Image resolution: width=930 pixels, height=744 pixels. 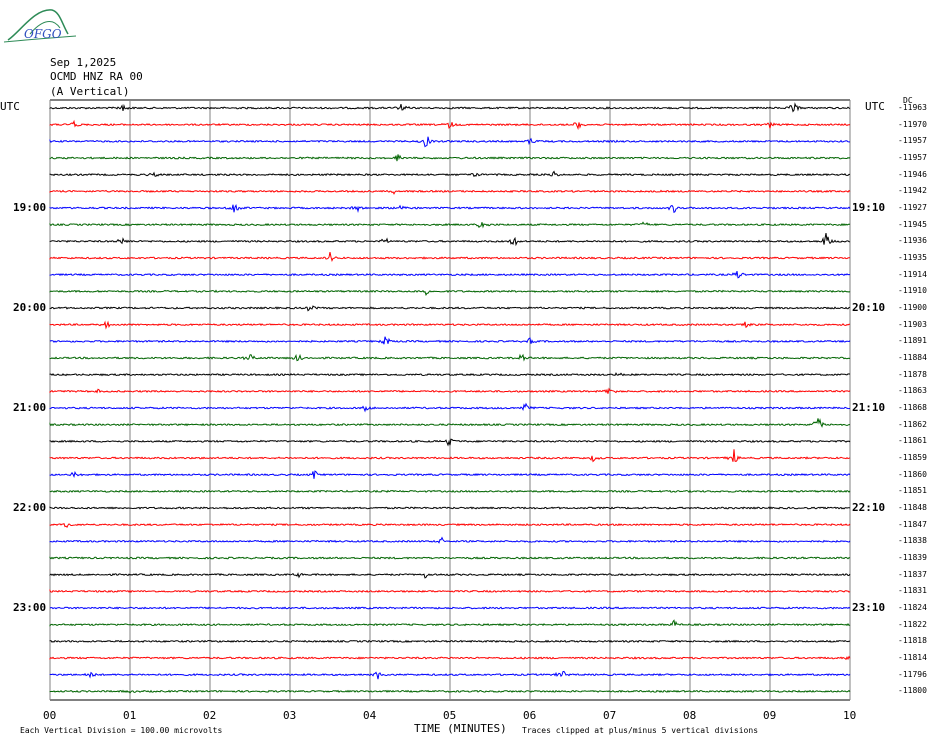 I want to click on station-label: OCMD HNZ RA 00, so click(x=96, y=76).